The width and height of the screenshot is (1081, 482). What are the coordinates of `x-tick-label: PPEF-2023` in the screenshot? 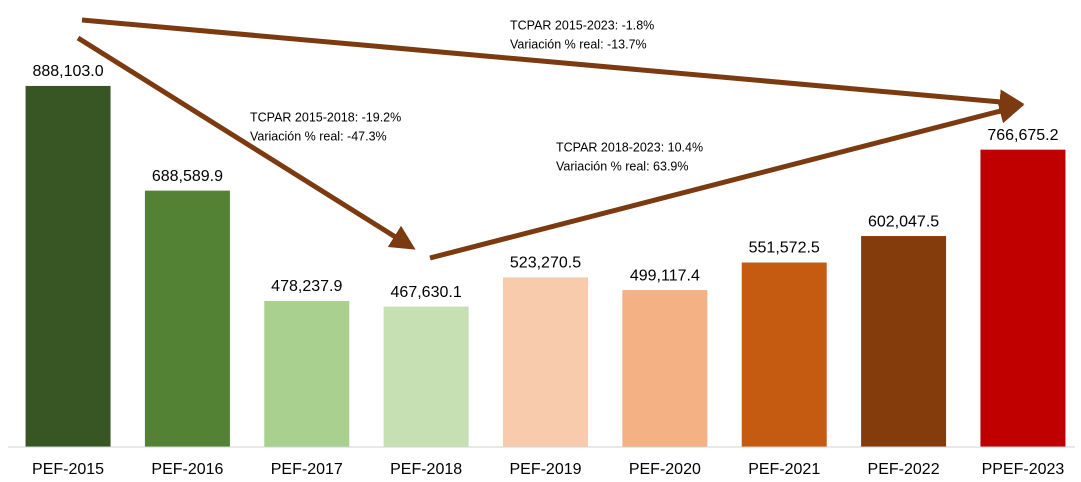 It's located at (1023, 469).